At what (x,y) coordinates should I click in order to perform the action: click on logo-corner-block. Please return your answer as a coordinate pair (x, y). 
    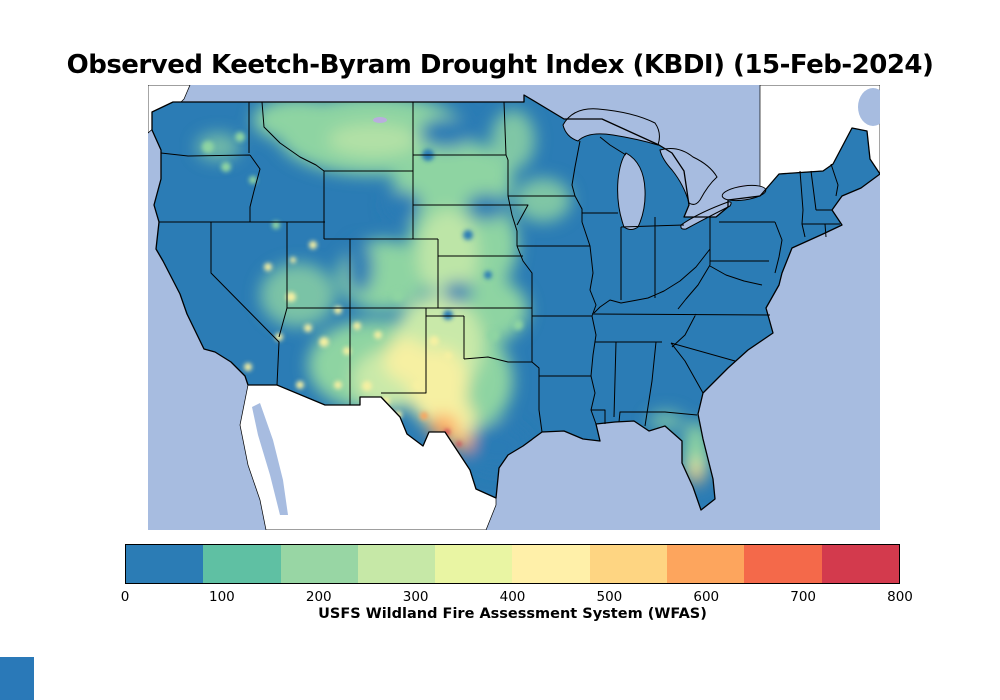
    Looking at the image, I should click on (17, 678).